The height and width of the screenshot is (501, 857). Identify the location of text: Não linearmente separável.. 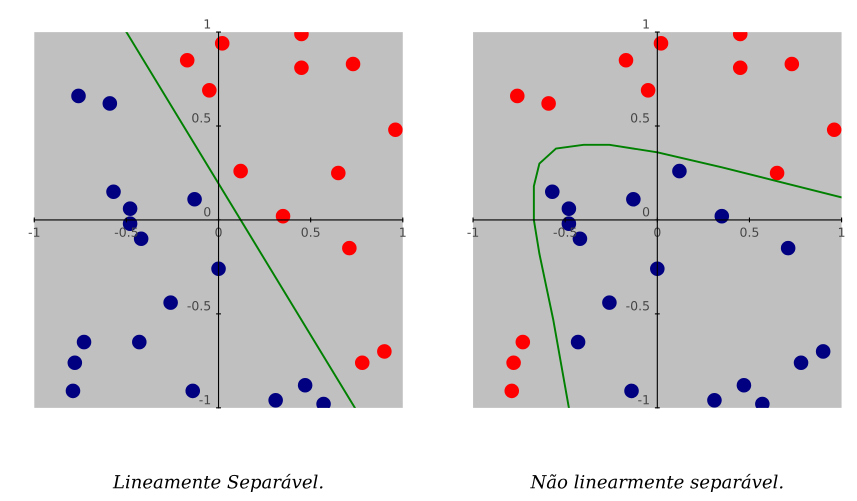
(656, 483).